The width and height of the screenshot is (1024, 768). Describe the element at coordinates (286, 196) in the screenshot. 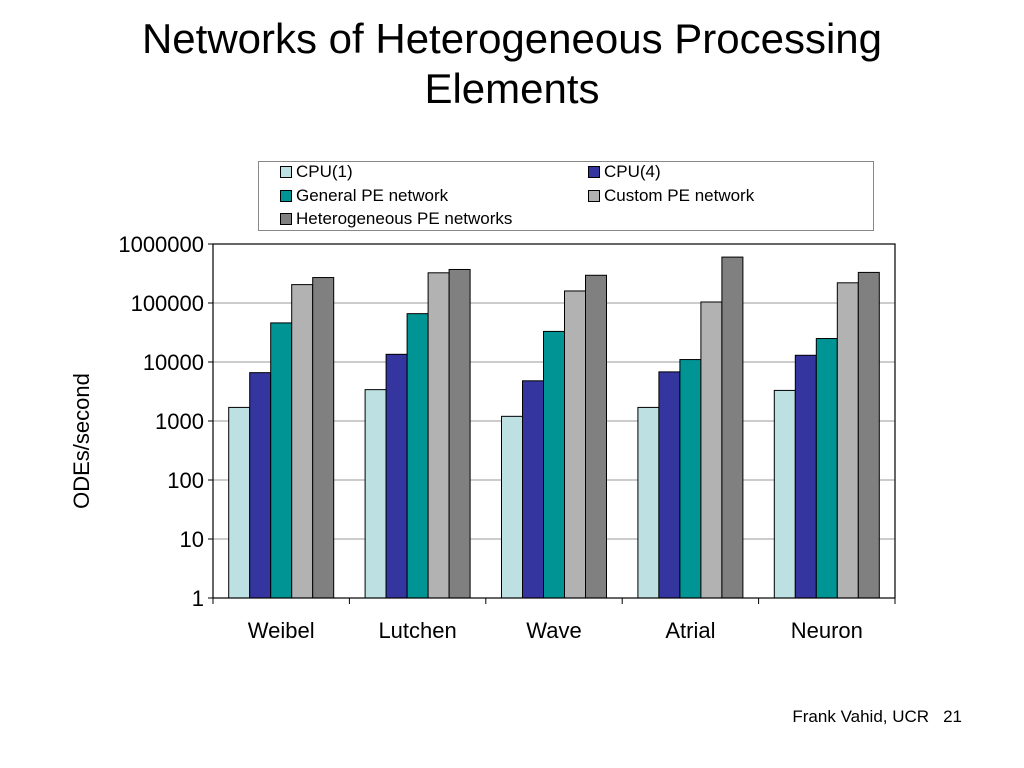

I see `legend-swatch-general-pe` at that location.